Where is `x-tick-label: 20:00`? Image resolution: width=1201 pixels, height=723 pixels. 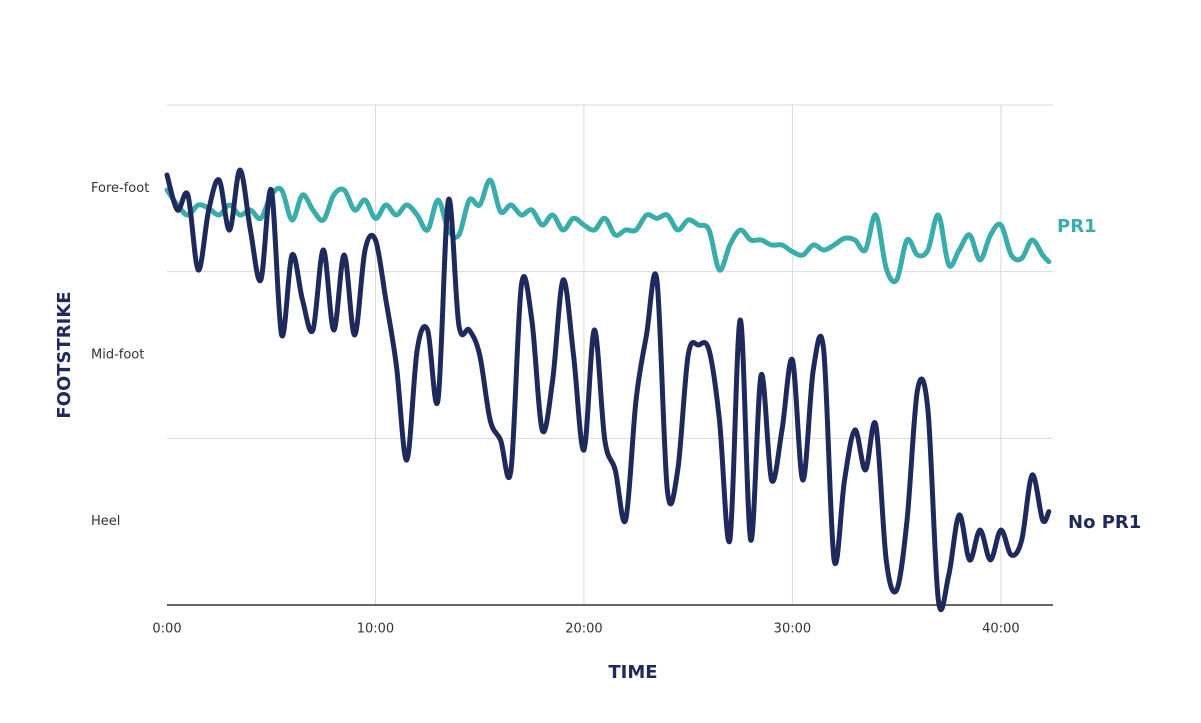 x-tick-label: 20:00 is located at coordinates (583, 629).